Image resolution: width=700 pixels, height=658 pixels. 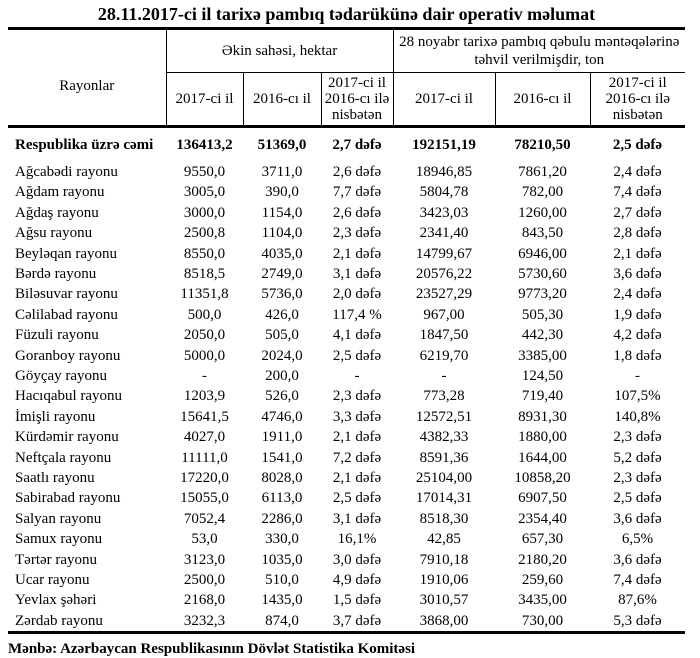 I want to click on value-cell: 782,00, so click(x=542, y=192).